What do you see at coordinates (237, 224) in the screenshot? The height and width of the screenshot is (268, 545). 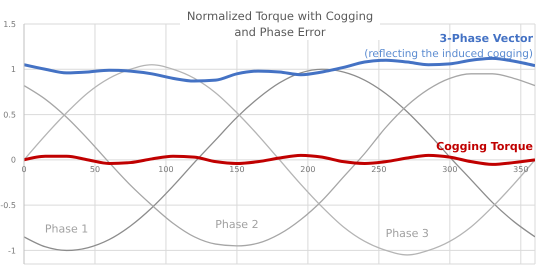 I see `series-label: Phase 2` at bounding box center [237, 224].